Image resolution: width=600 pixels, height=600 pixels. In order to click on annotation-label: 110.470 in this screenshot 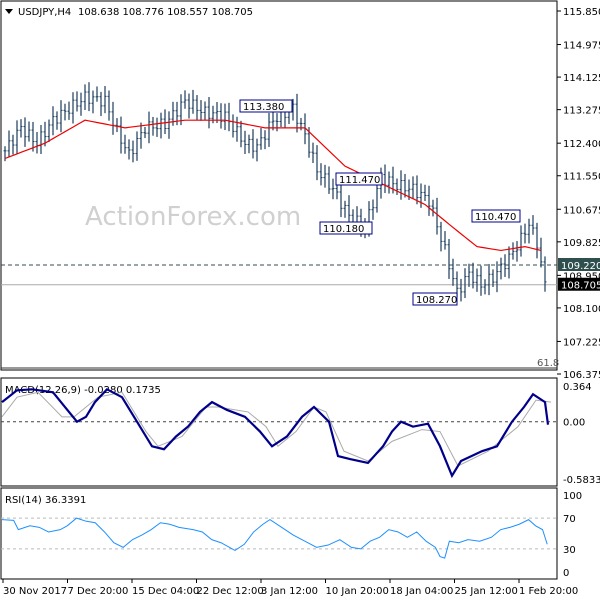, I will do `click(495, 217)`.